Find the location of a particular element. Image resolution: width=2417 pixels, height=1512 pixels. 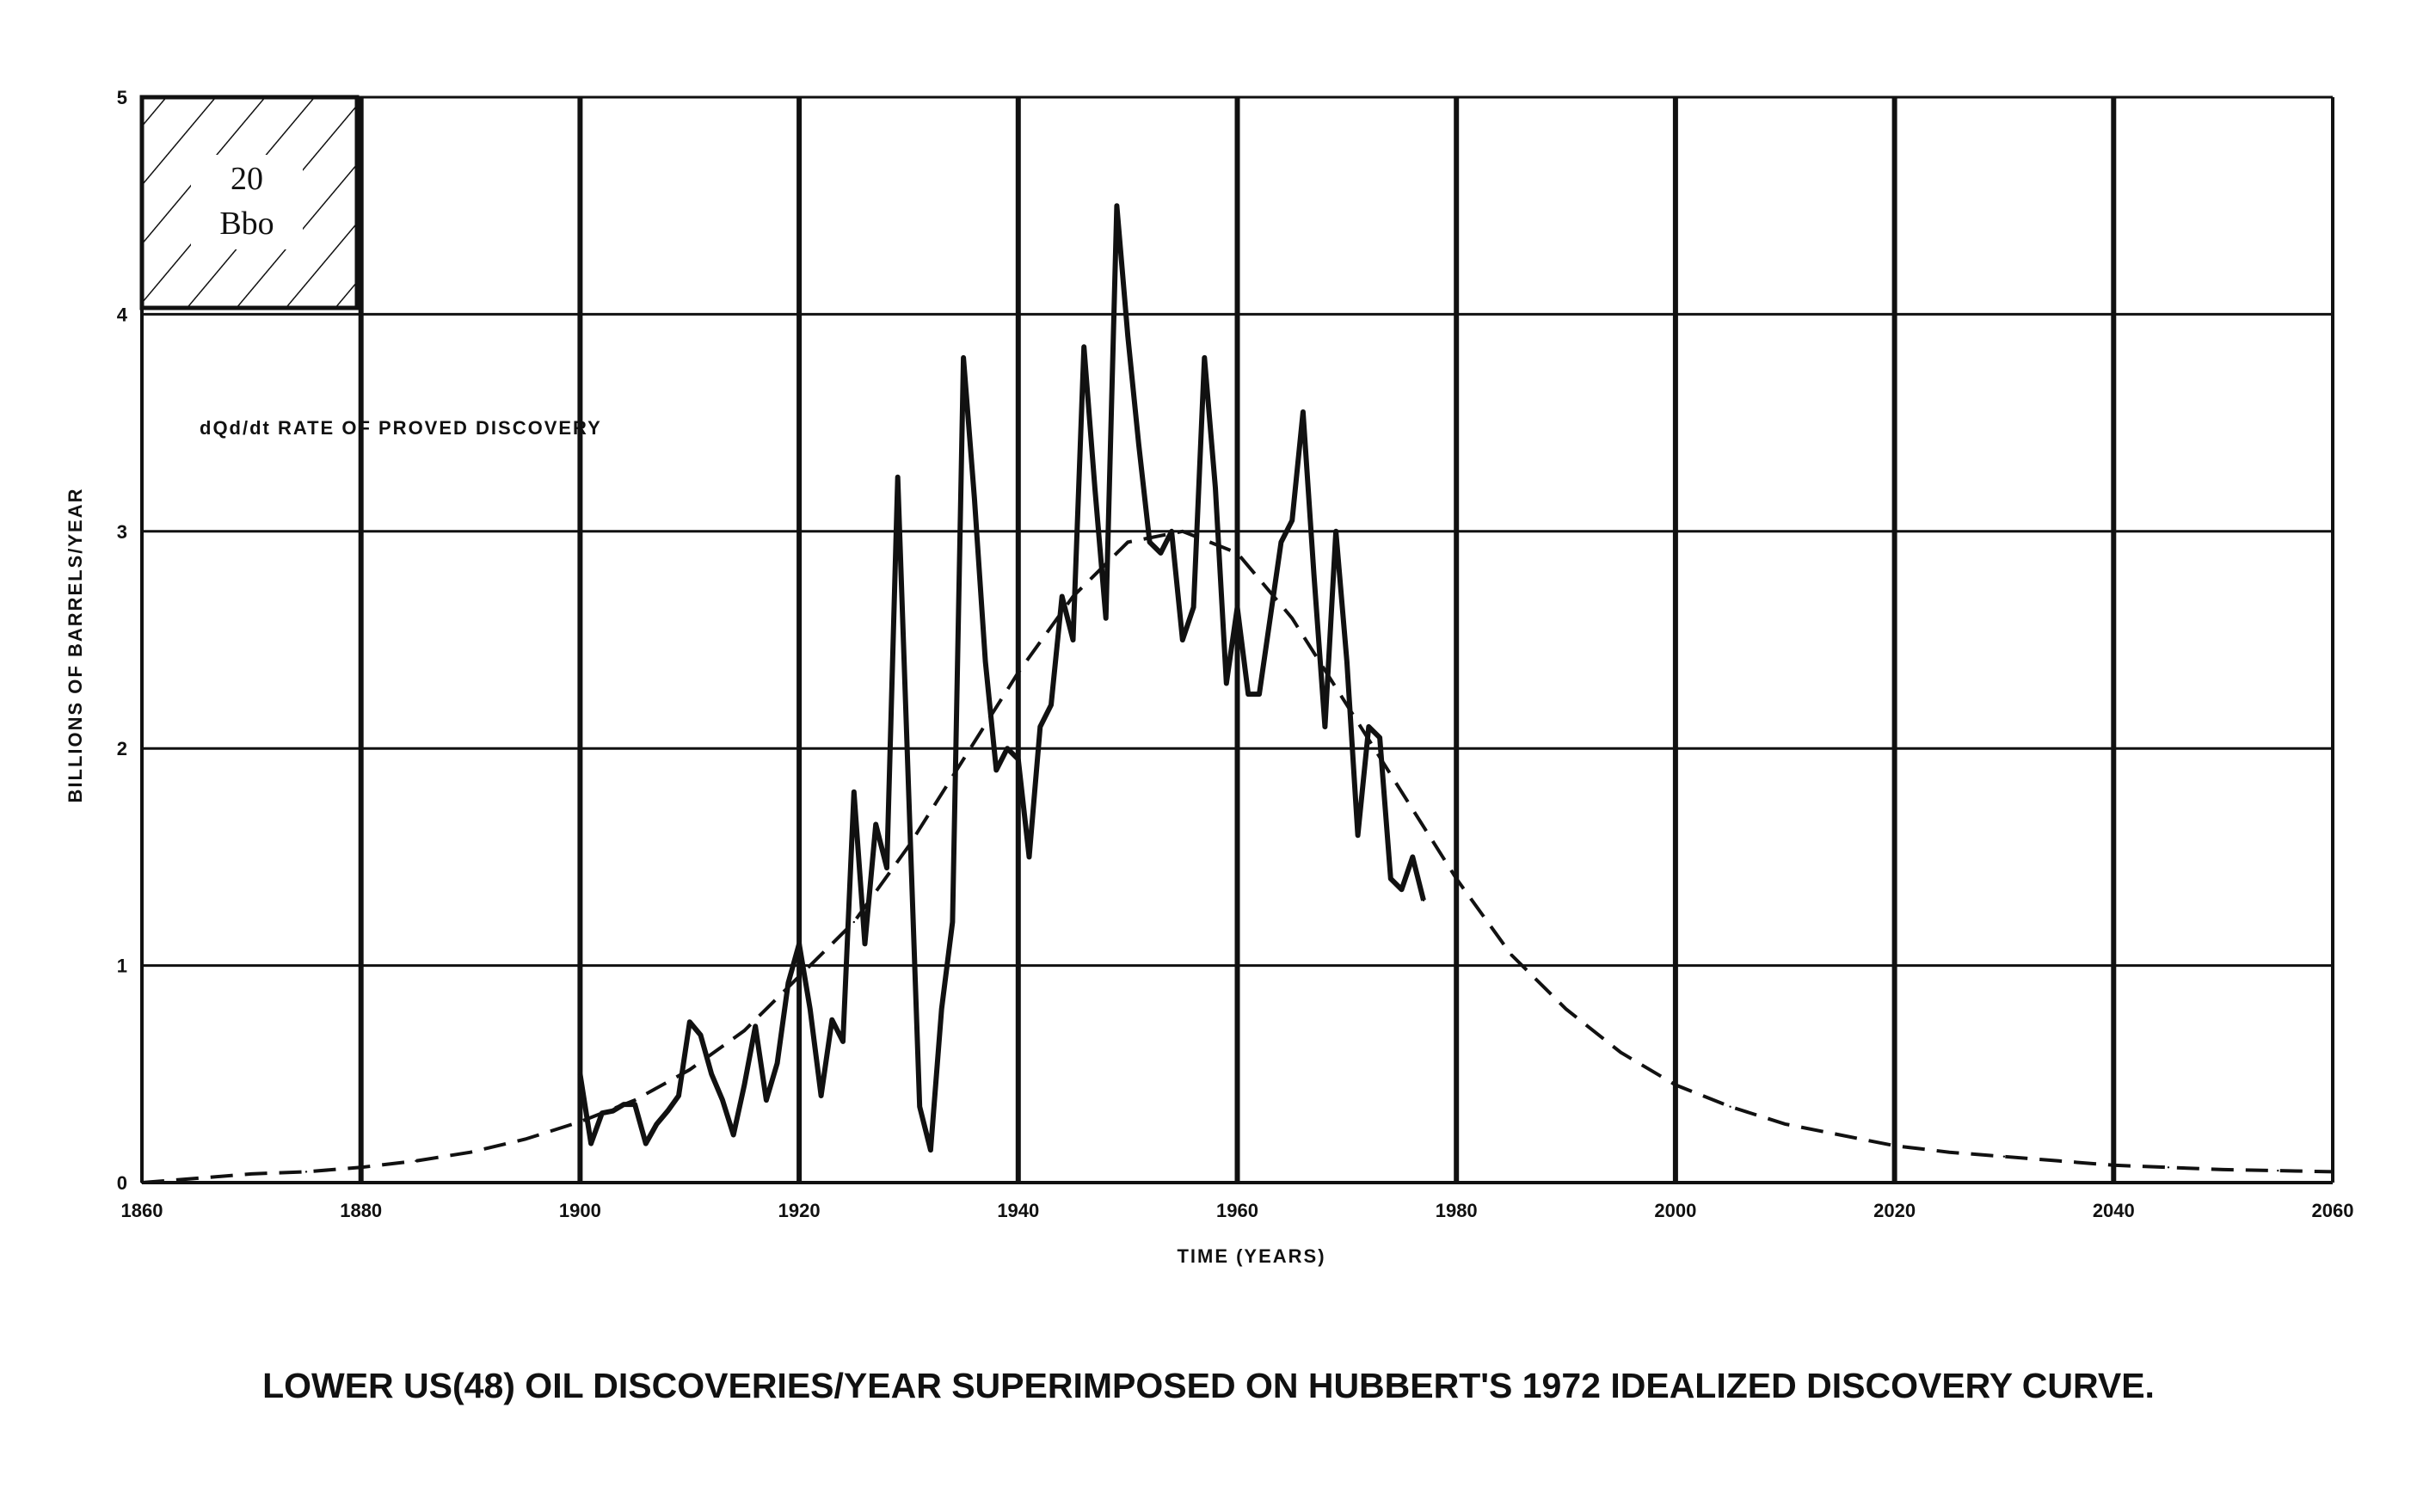

curve-point-1915 is located at coordinates (744, 1031).